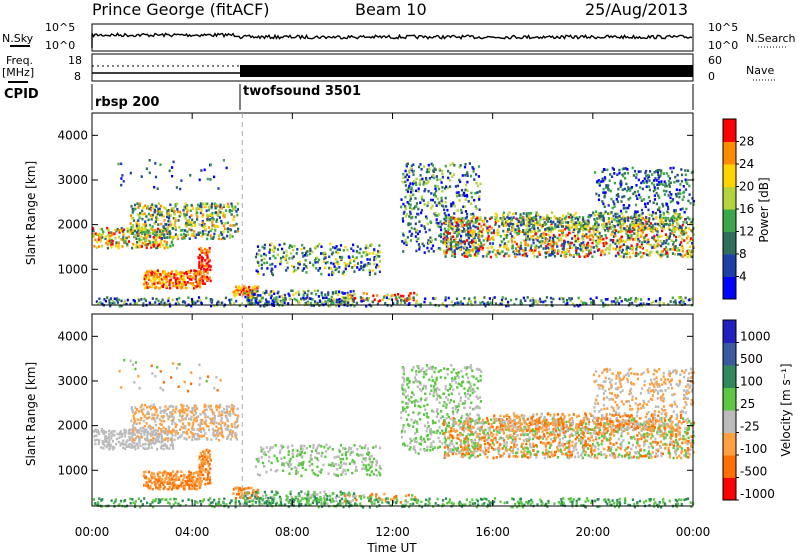 This screenshot has height=554, width=800. I want to click on y-tick-label: 3000, so click(72, 180).